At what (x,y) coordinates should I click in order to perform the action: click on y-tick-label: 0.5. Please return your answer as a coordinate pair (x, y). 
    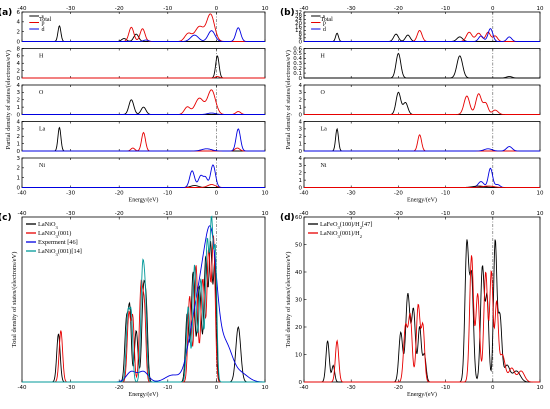
    Looking at the image, I should click on (297, 54).